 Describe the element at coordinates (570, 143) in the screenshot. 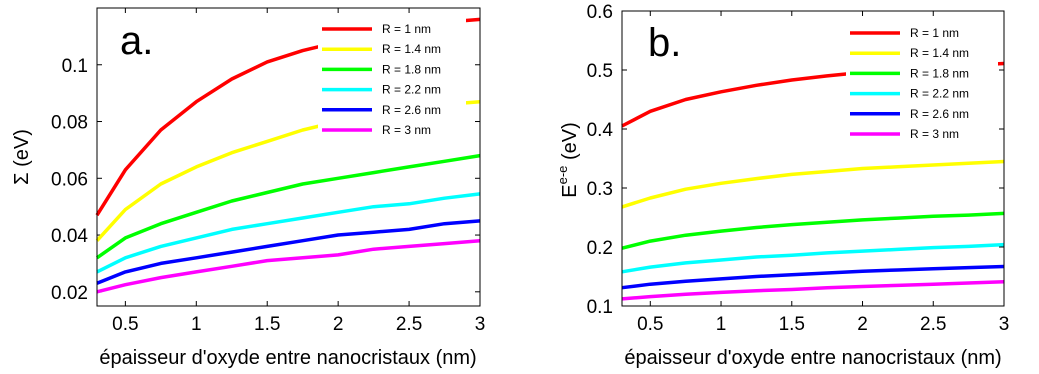

I see `chart-b-y-axis-label-unit: (eV)` at that location.